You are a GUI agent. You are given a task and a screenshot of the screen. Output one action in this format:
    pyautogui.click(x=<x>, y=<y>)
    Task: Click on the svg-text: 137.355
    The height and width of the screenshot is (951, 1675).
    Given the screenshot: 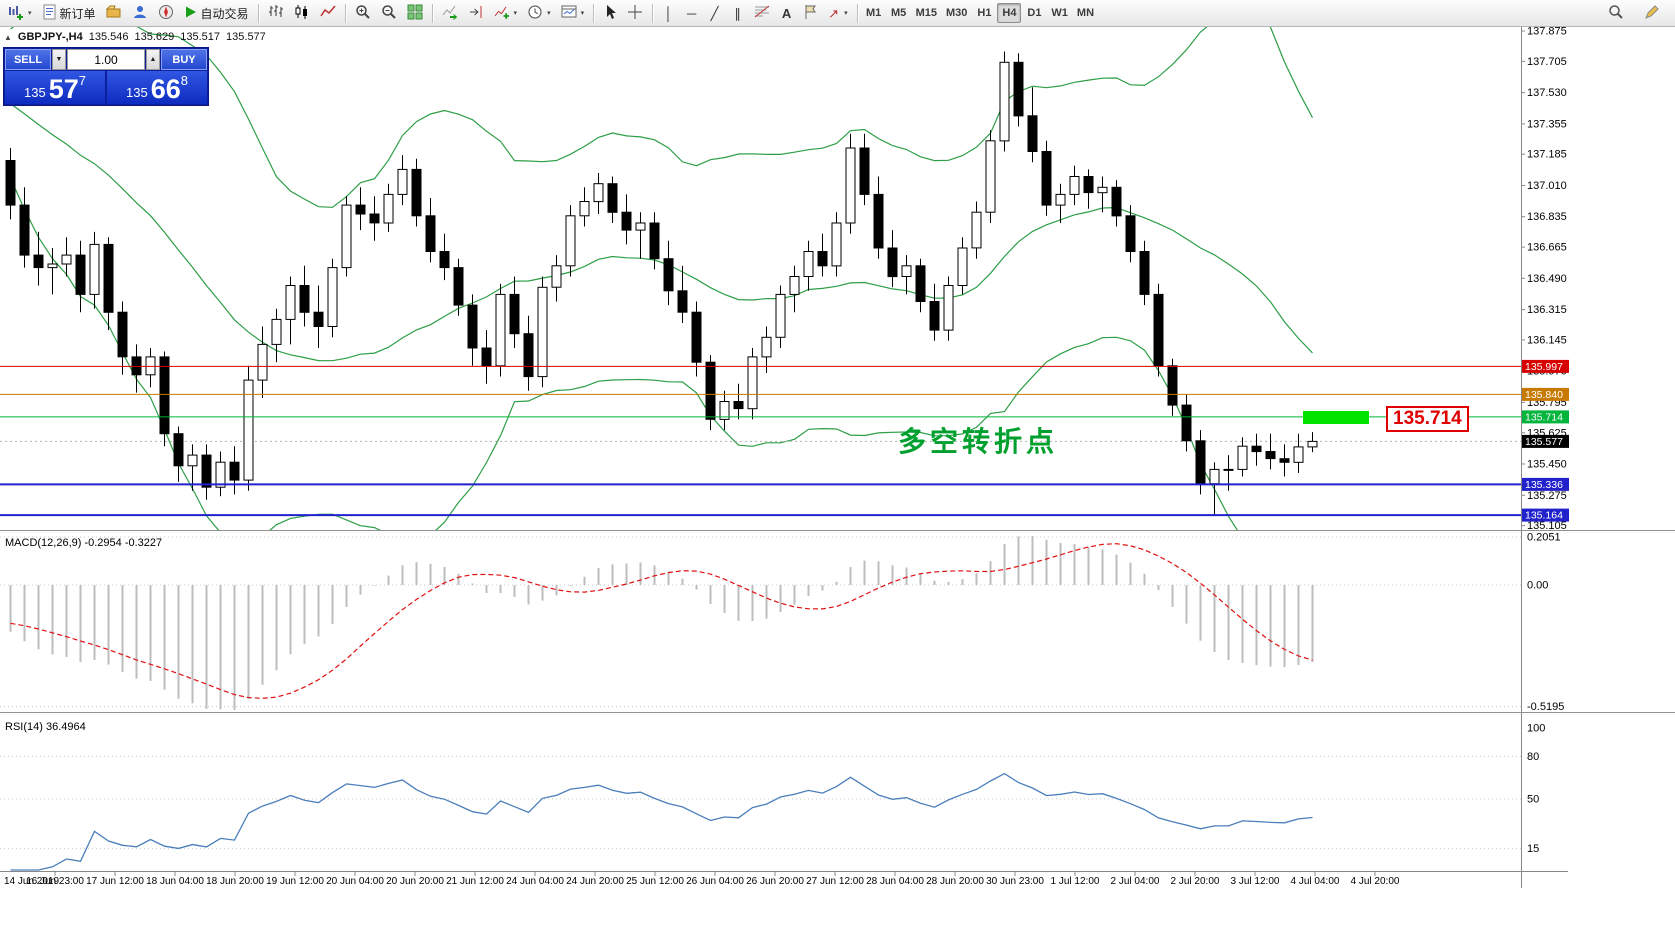 What is the action you would take?
    pyautogui.click(x=1547, y=124)
    